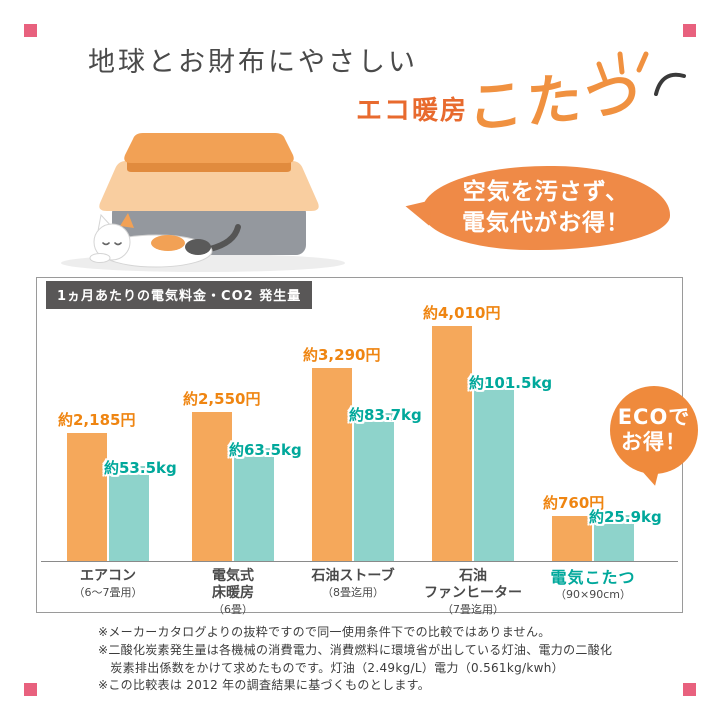 This screenshot has width=720, height=720. Describe the element at coordinates (418, 211) in the screenshot. I see `speech-bubble-tail` at that location.